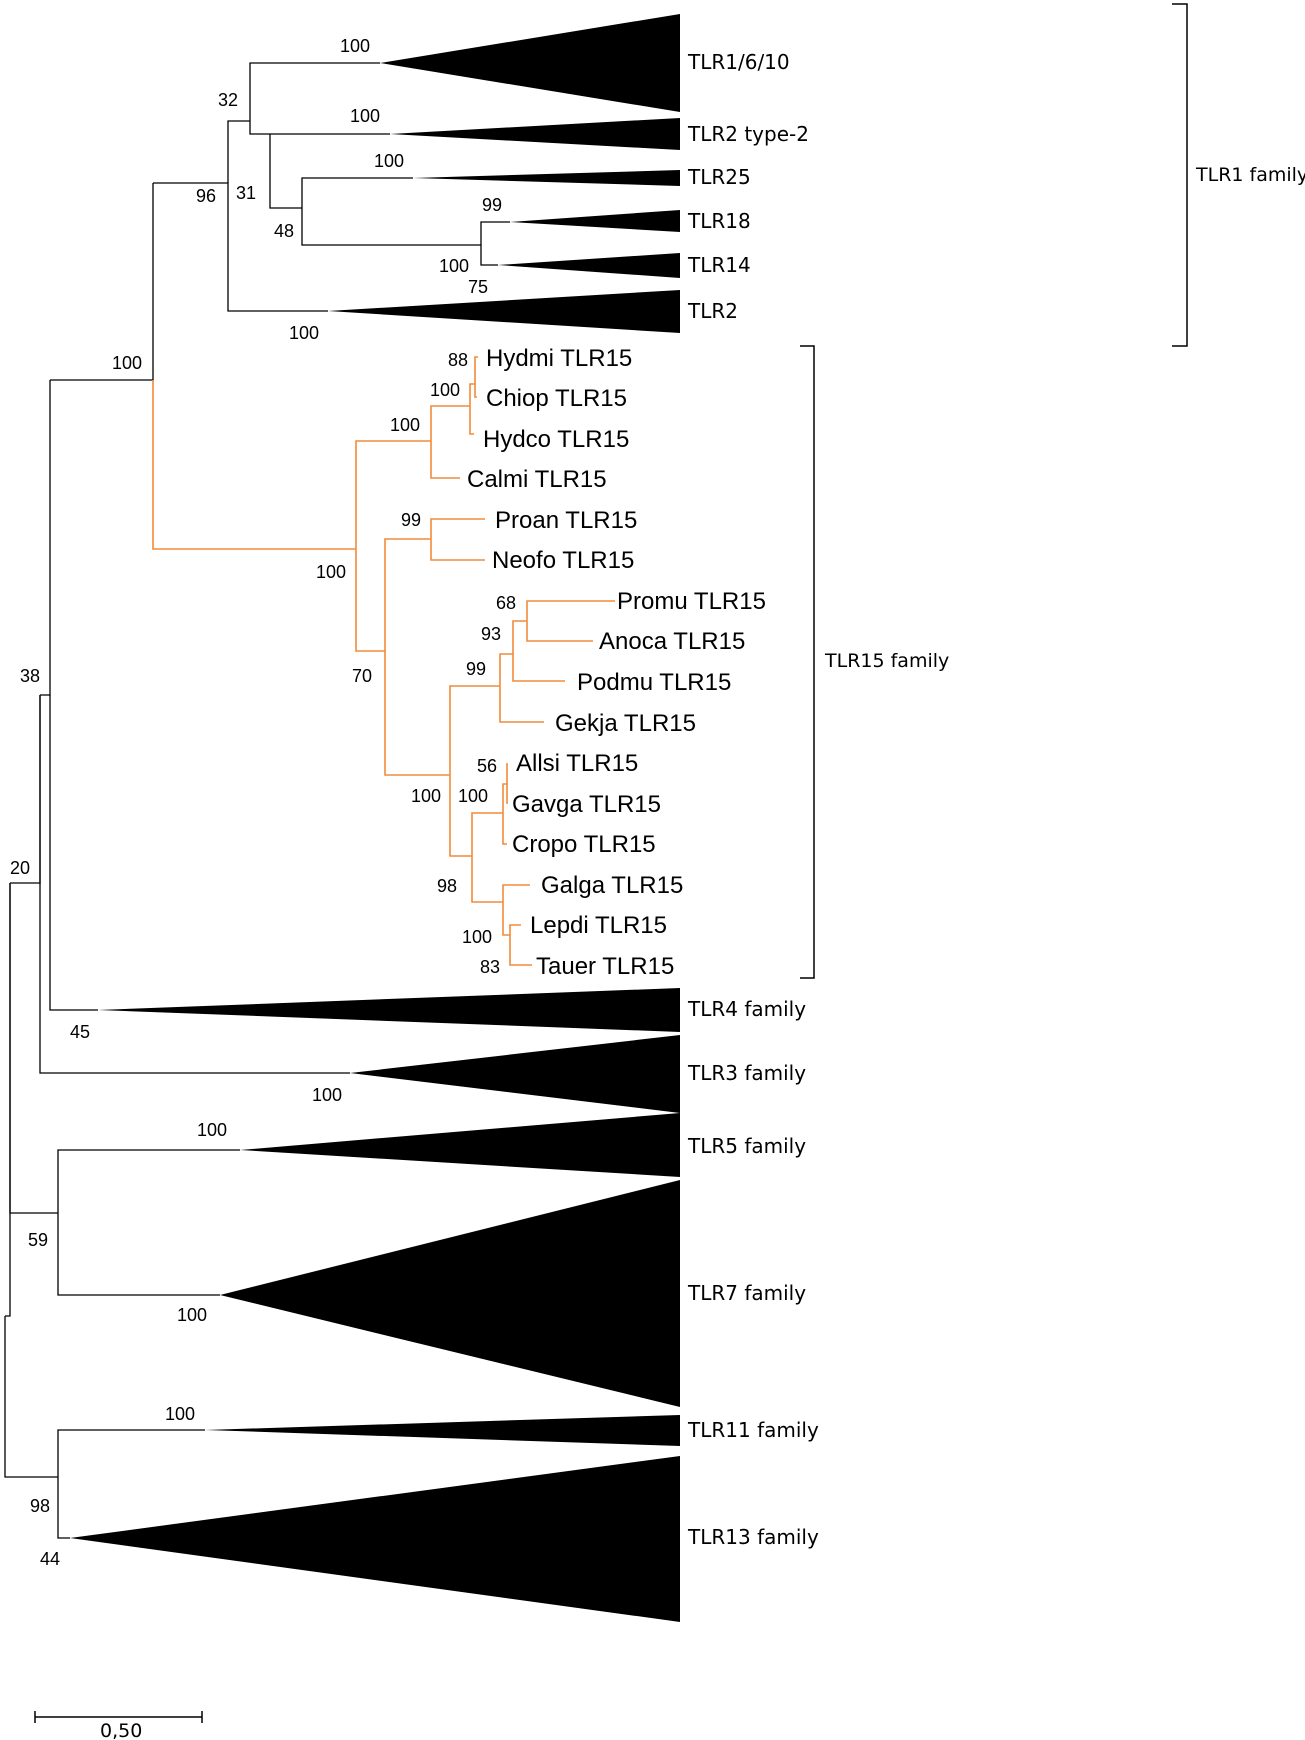  I want to click on clade-tlr2-triangle, so click(504, 311).